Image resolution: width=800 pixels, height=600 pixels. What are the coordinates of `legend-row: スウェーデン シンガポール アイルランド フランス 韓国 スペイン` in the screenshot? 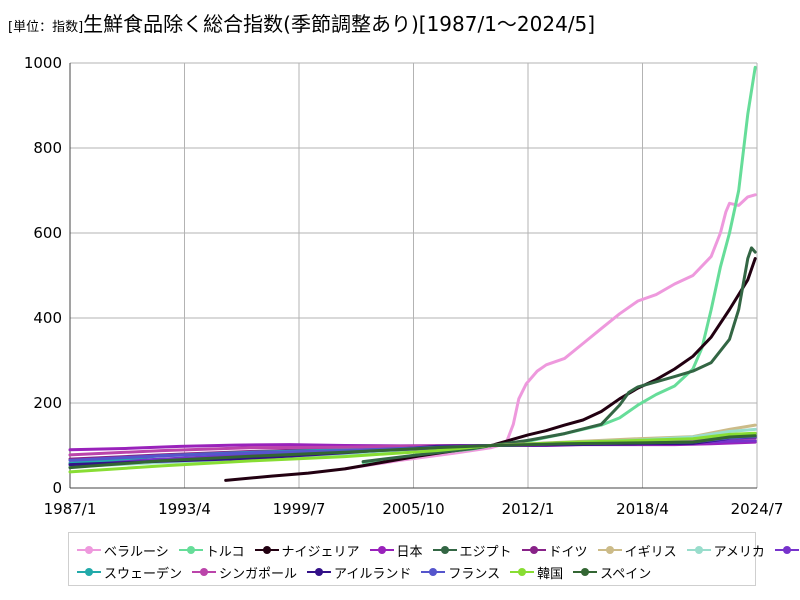 It's located at (412, 572).